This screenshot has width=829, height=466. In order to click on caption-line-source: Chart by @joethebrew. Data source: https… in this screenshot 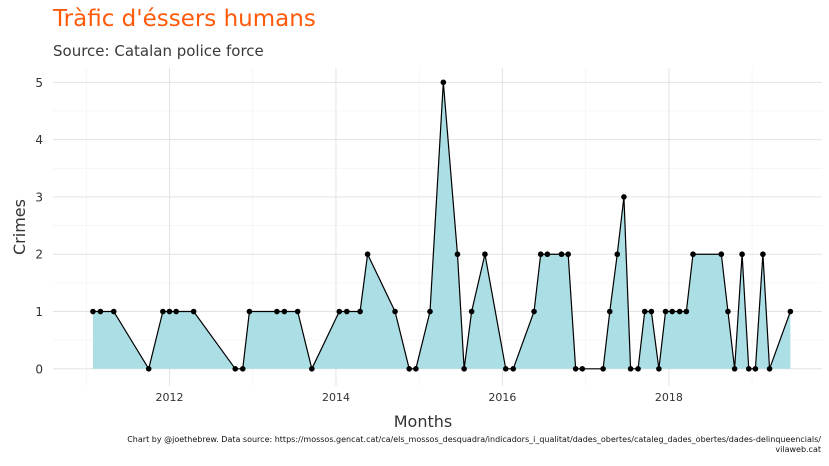, I will do `click(474, 439)`.